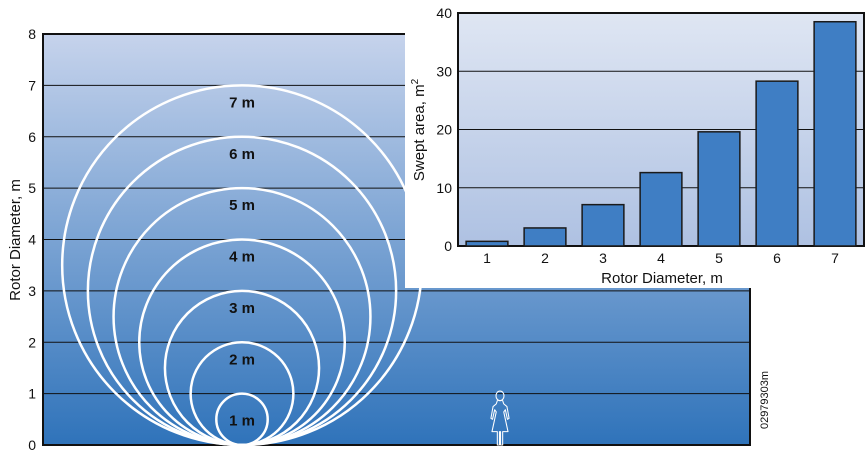 The width and height of the screenshot is (867, 450). I want to click on rotor-circle-label: 2 m, so click(242, 359).